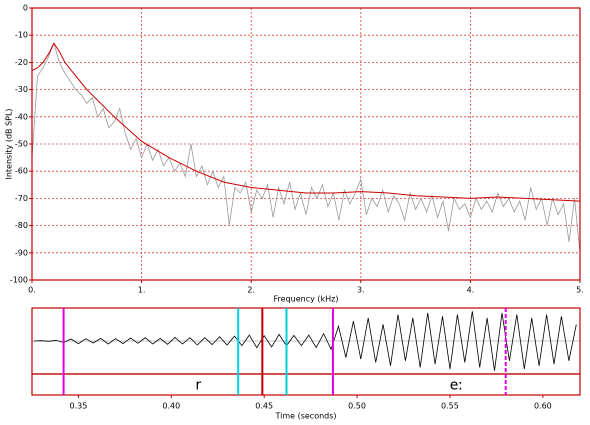  I want to click on x-tick-label: 0.45, so click(264, 406).